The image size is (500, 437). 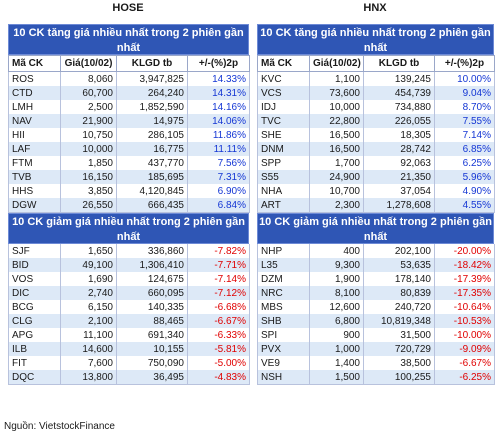 I want to click on pct-change: 11.86%, so click(x=218, y=135).